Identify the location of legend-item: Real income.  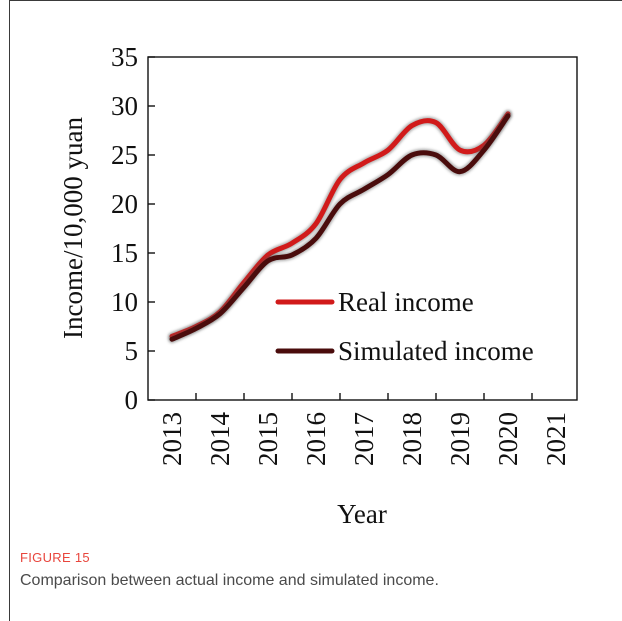
(374, 302).